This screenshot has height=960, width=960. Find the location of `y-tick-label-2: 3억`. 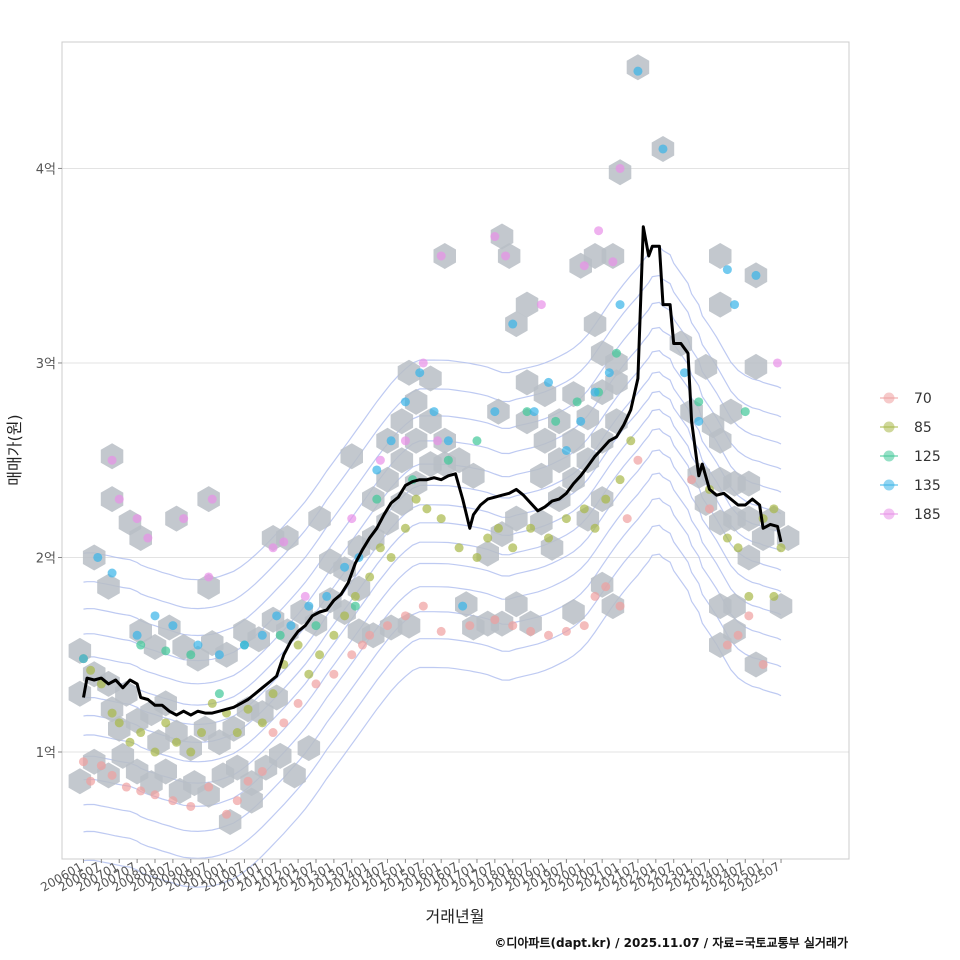

y-tick-label-2: 3억 is located at coordinates (46, 364).